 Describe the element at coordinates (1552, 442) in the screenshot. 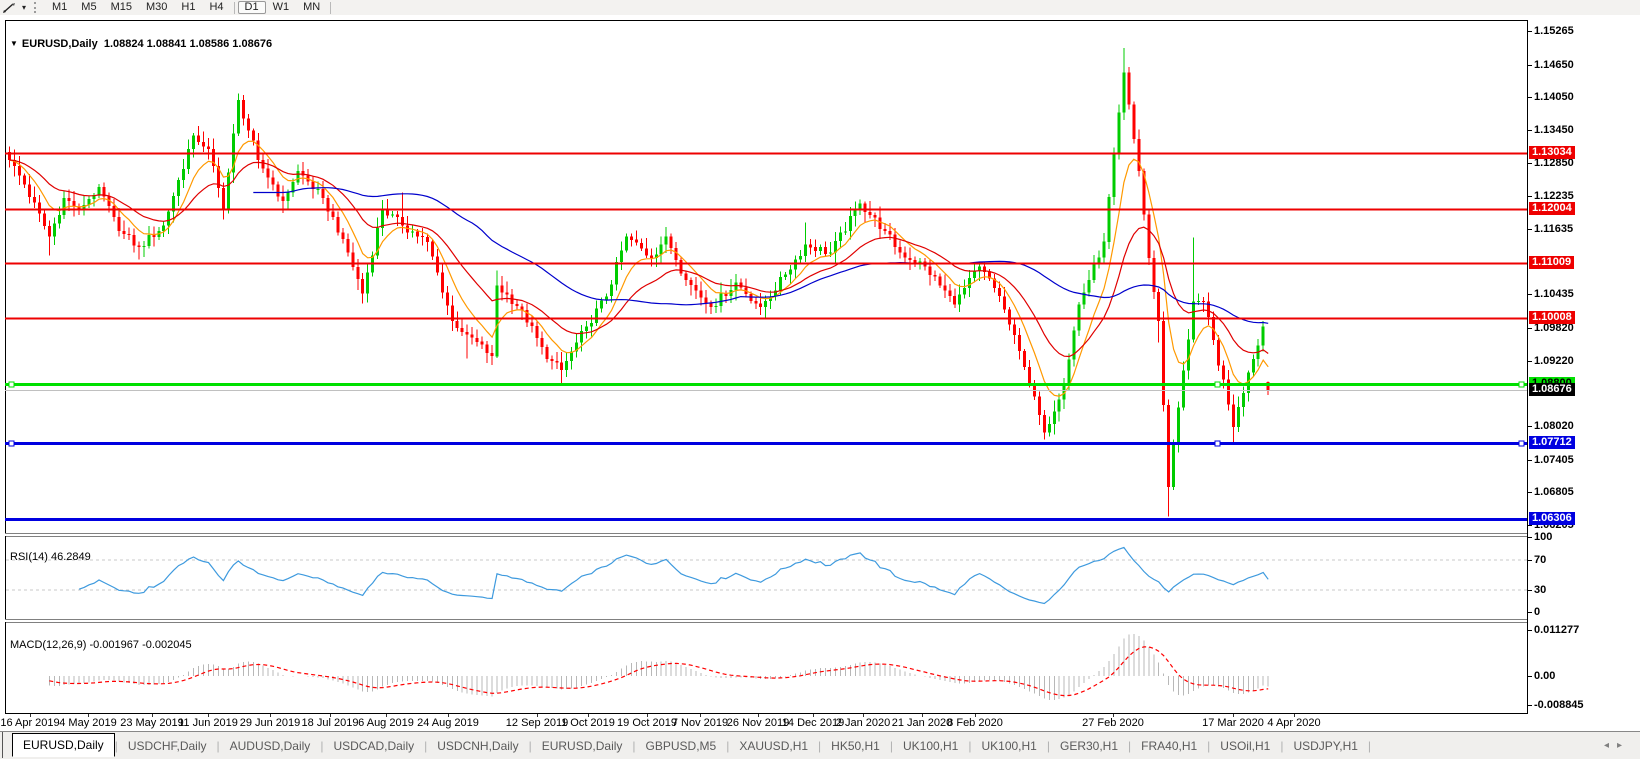

I see `hline-price-label: 1.07712` at that location.